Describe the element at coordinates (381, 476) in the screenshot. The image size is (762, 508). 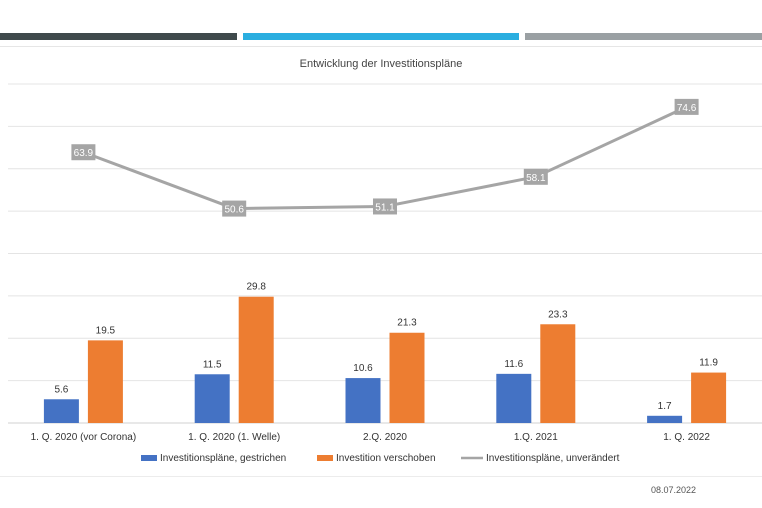
I see `footer-divider` at that location.